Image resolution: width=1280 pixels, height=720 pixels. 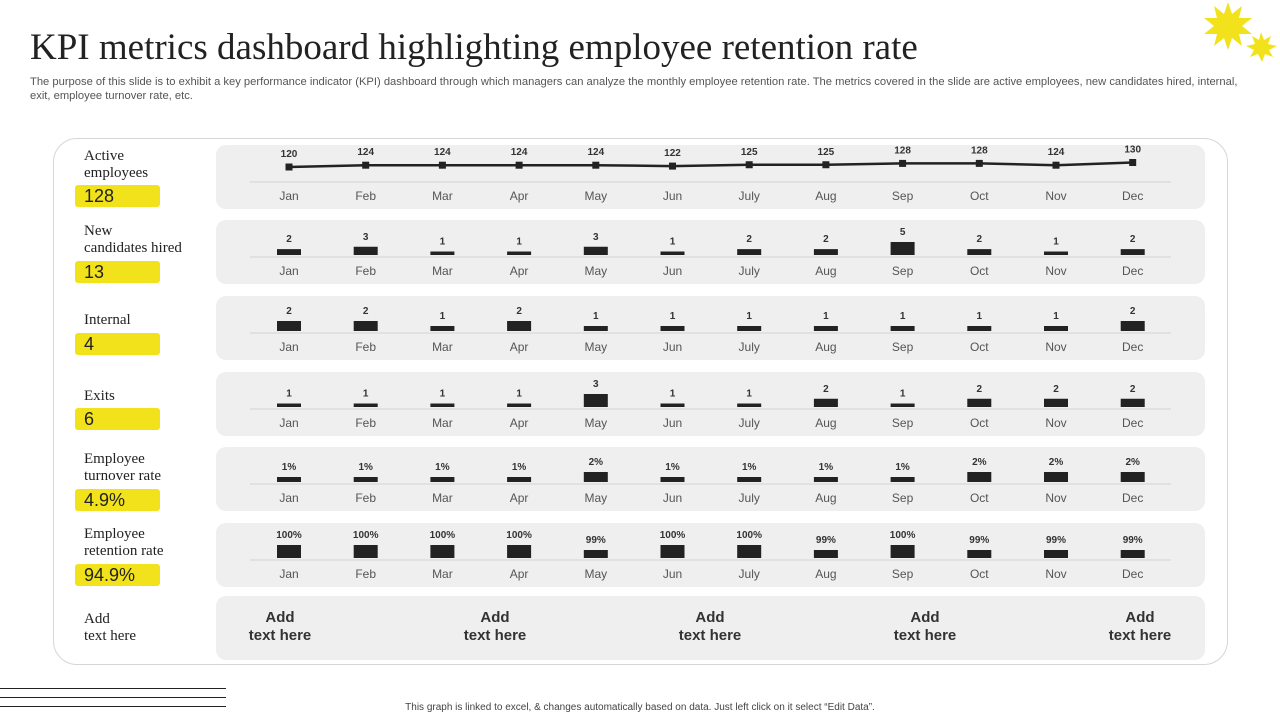 What do you see at coordinates (903, 535) in the screenshot?
I see `data-label: 100%` at bounding box center [903, 535].